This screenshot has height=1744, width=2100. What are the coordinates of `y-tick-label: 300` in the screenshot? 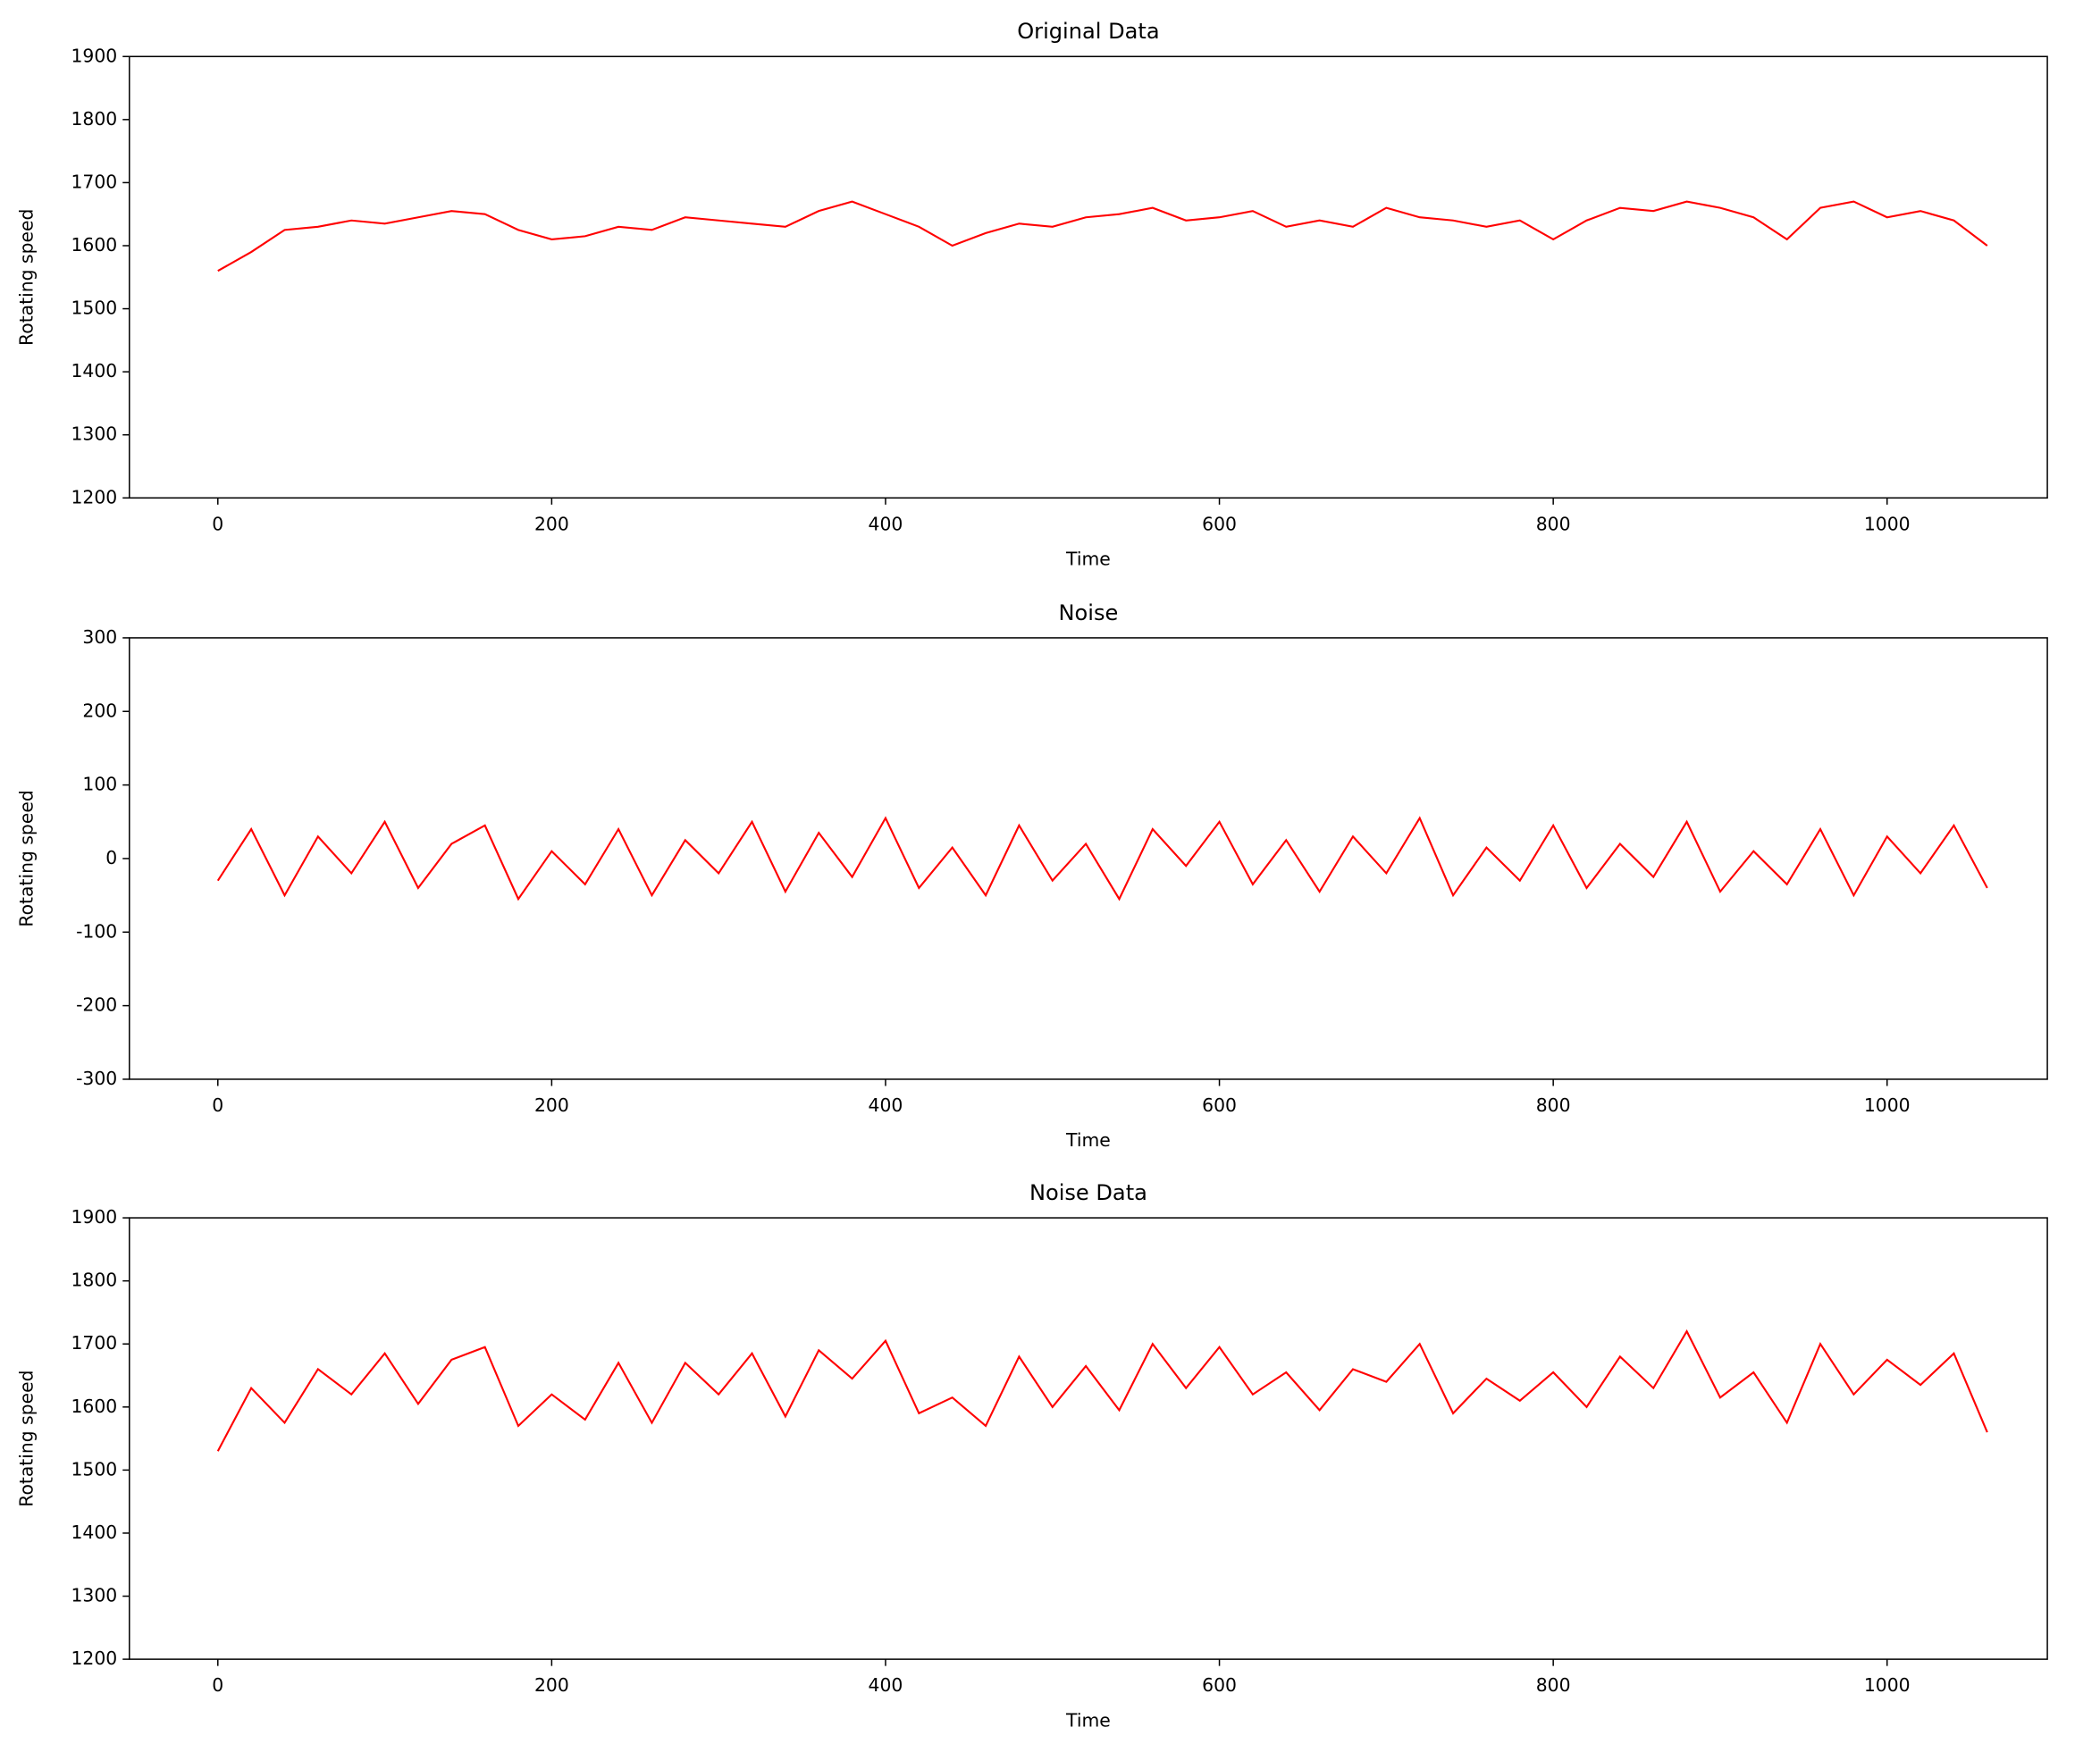 It's located at (99, 637).